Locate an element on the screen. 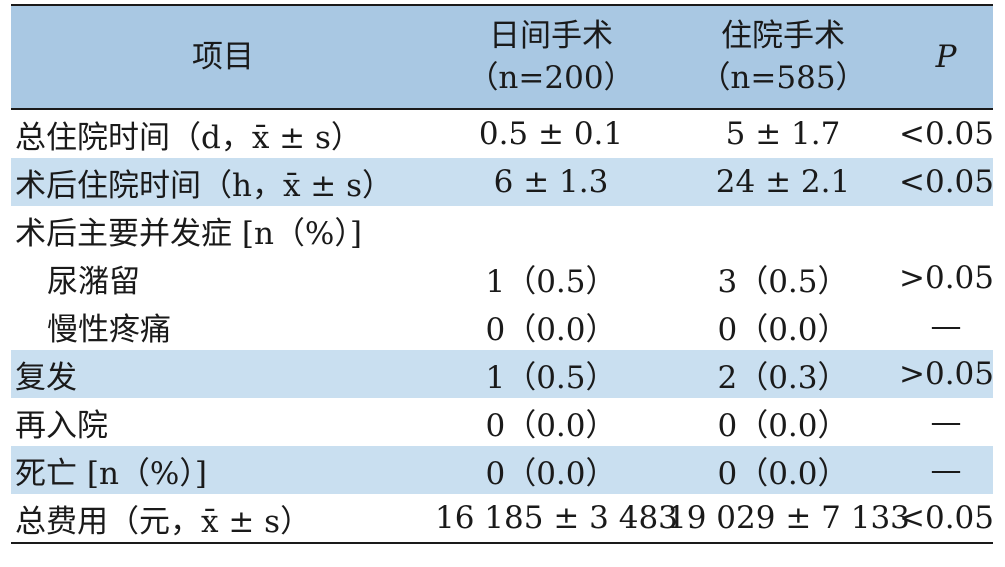 The height and width of the screenshot is (567, 1005). row-label: 术后主要并发症 [n（%）] is located at coordinates (188, 233).